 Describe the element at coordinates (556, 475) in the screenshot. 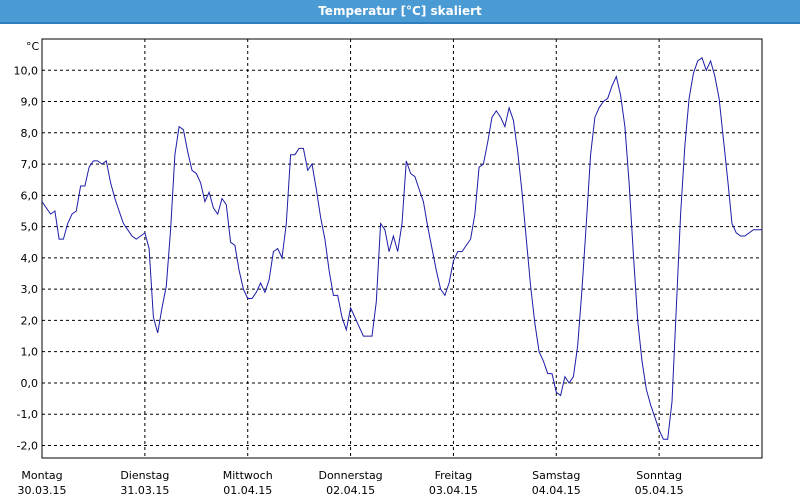

I see `x-tick-day-label: Samstag` at that location.